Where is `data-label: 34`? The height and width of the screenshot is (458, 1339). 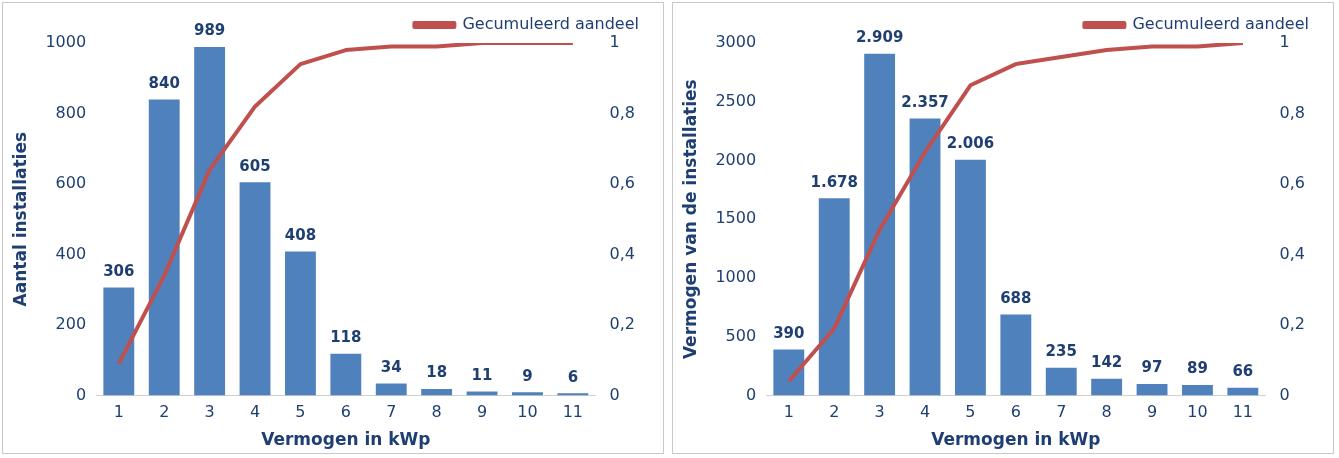
data-label: 34 is located at coordinates (391, 366).